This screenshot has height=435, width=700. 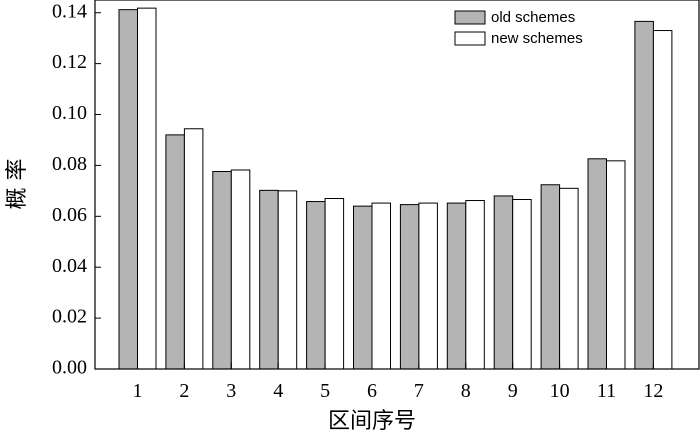 I want to click on x-tick-label: 8, so click(x=466, y=391).